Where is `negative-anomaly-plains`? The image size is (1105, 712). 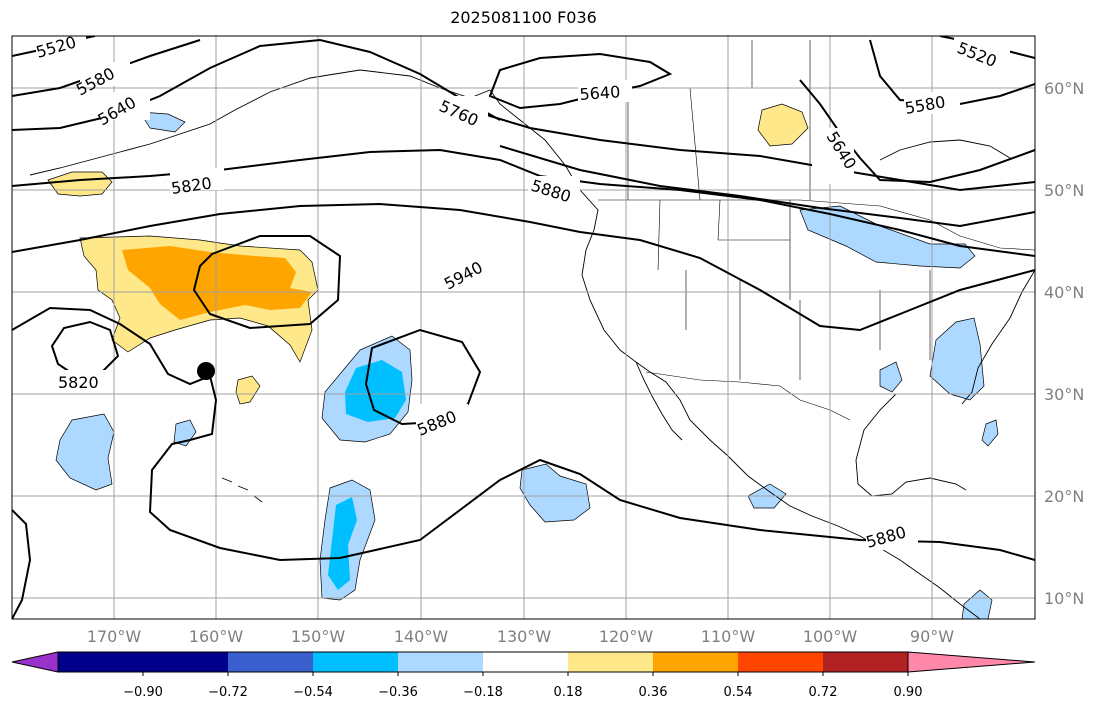
negative-anomaly-plains is located at coordinates (887, 237).